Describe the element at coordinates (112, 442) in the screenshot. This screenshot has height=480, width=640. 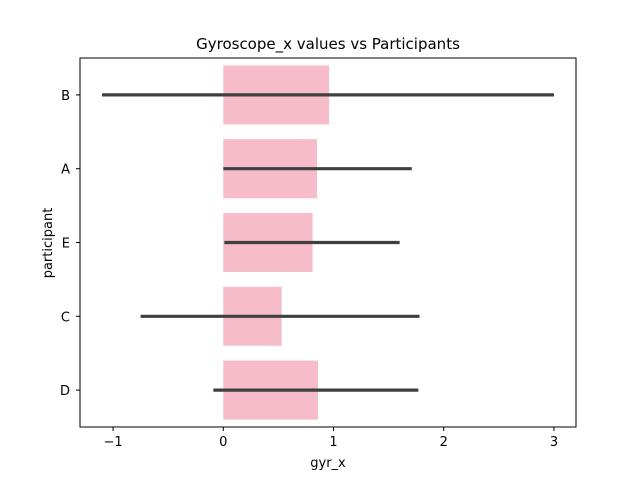
I see `x-tick-label-0: −1` at that location.